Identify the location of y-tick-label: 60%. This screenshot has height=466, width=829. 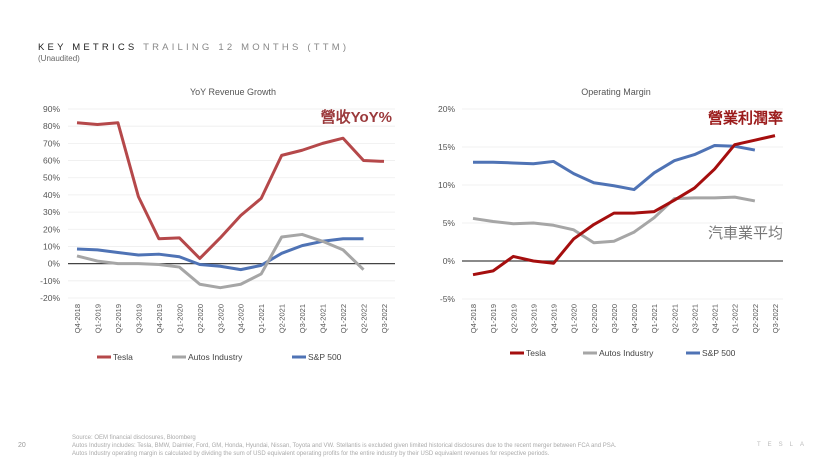
(51, 161).